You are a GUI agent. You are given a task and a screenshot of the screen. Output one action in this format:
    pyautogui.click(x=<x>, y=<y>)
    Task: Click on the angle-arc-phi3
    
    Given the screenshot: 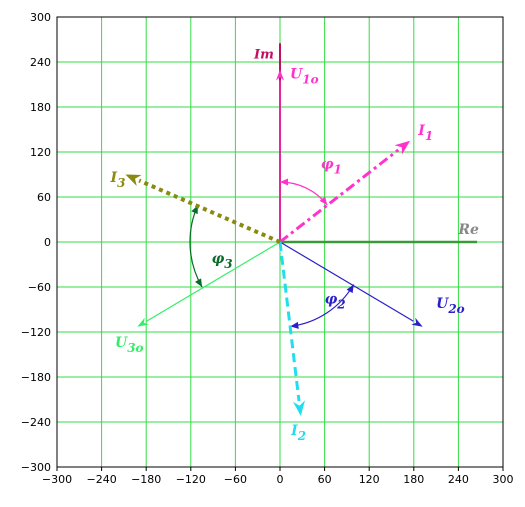 What is the action you would take?
    pyautogui.click(x=196, y=246)
    